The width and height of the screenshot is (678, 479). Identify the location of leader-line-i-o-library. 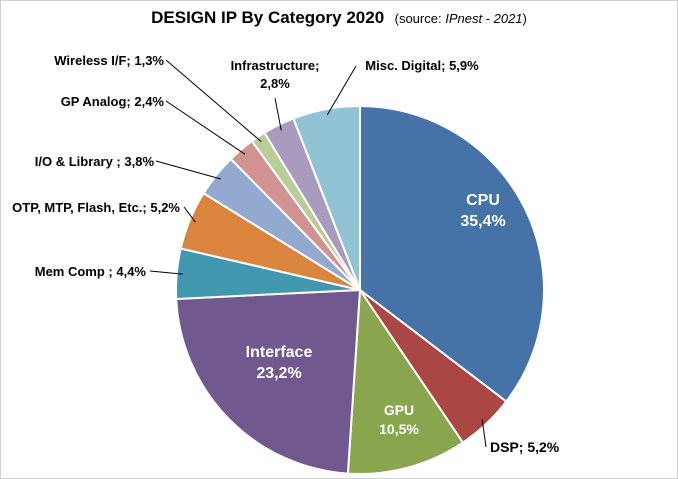
(188, 170).